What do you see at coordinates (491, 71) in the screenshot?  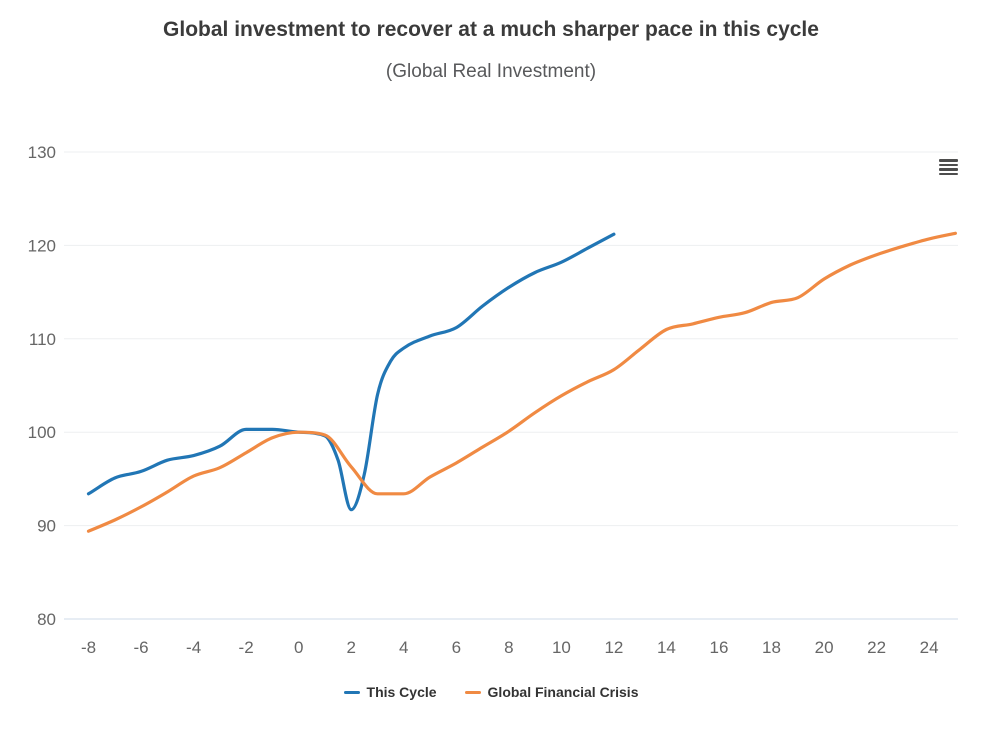 I see `chart-subtitle: (Global Real Investment)` at bounding box center [491, 71].